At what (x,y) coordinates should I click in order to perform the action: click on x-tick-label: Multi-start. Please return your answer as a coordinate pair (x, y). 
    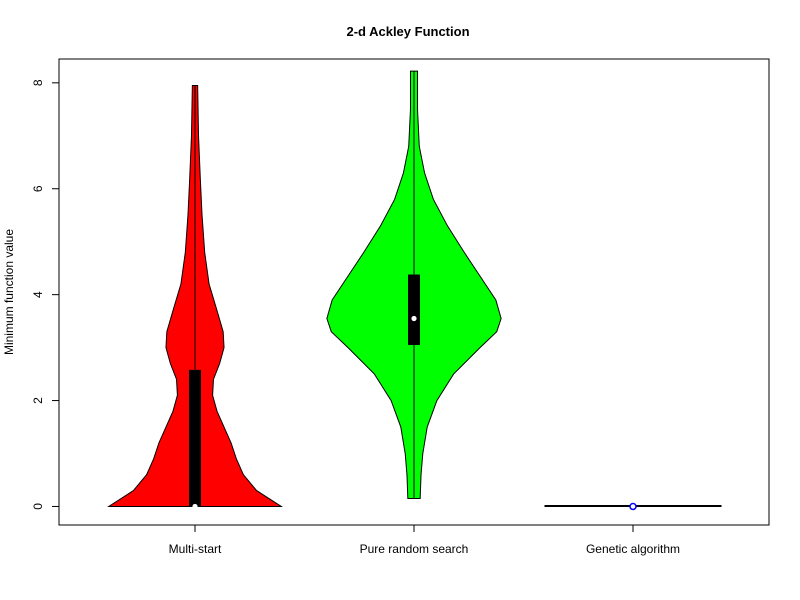
    Looking at the image, I should click on (195, 549).